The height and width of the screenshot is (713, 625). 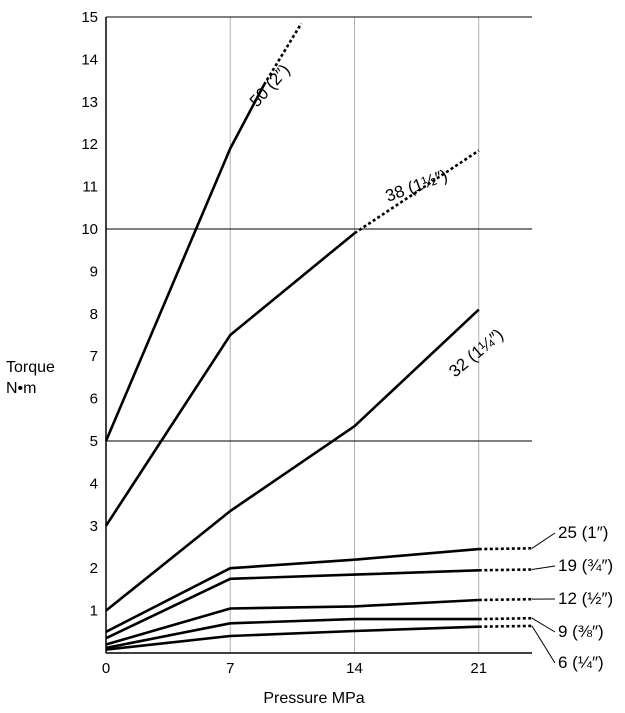 I want to click on series-label-0: 50 (2″), so click(x=270, y=85).